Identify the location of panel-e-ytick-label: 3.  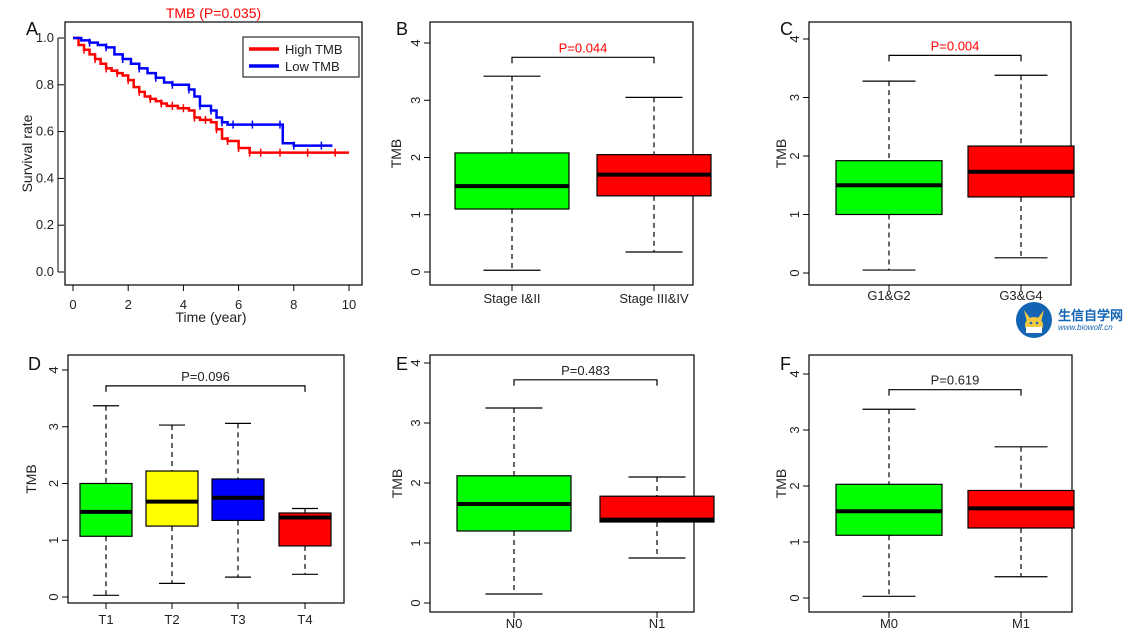
(415, 422).